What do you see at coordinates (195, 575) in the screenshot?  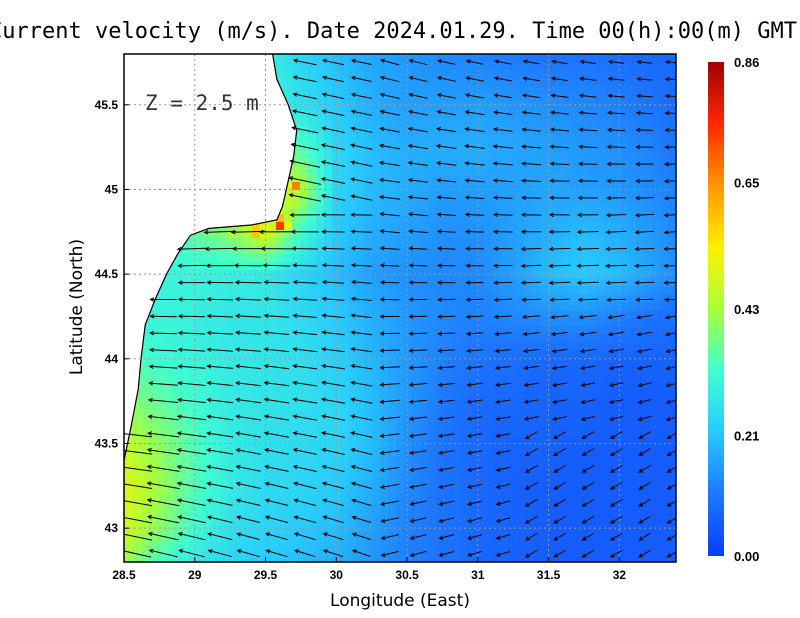 I see `x-tick-label: 29` at bounding box center [195, 575].